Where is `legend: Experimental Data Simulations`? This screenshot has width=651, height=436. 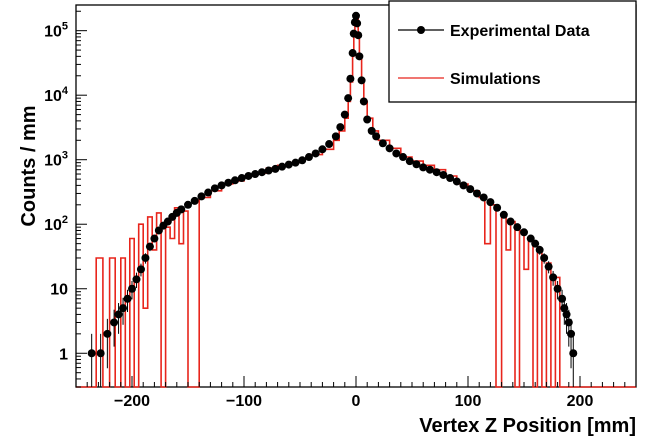 legend: Experimental Data Simulations is located at coordinates (512, 51).